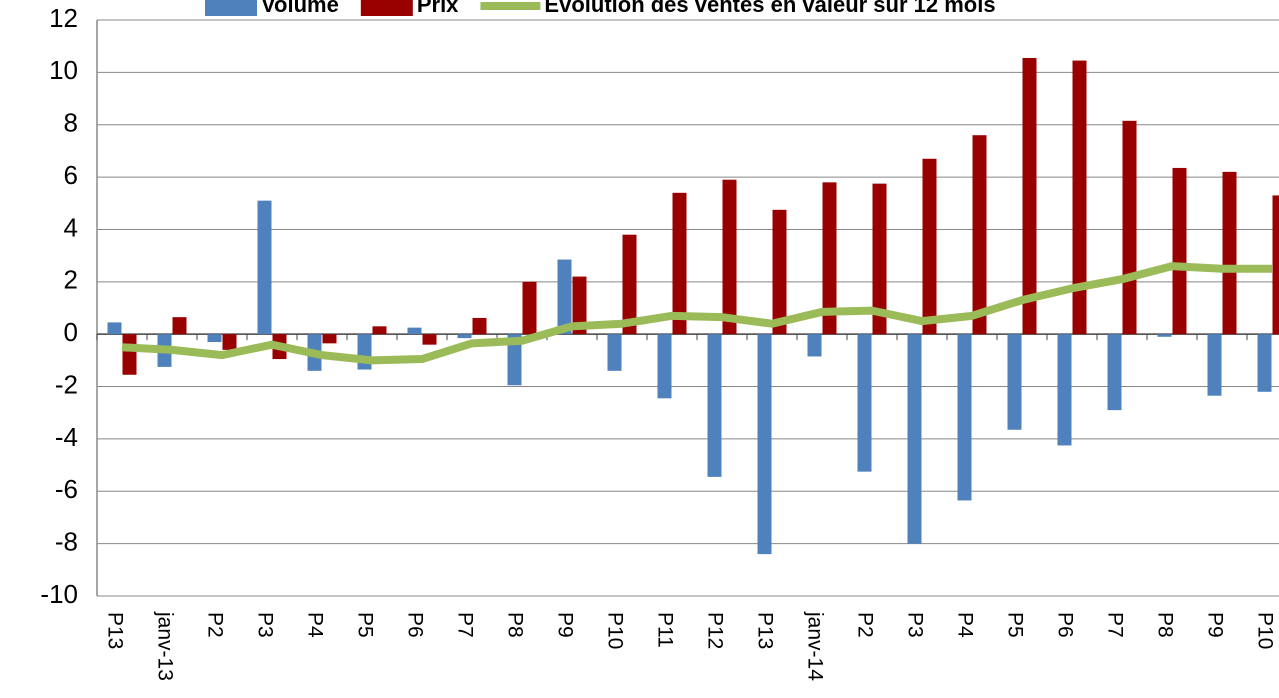  What do you see at coordinates (300, 8) in the screenshot?
I see `legend-label: Volume` at bounding box center [300, 8].